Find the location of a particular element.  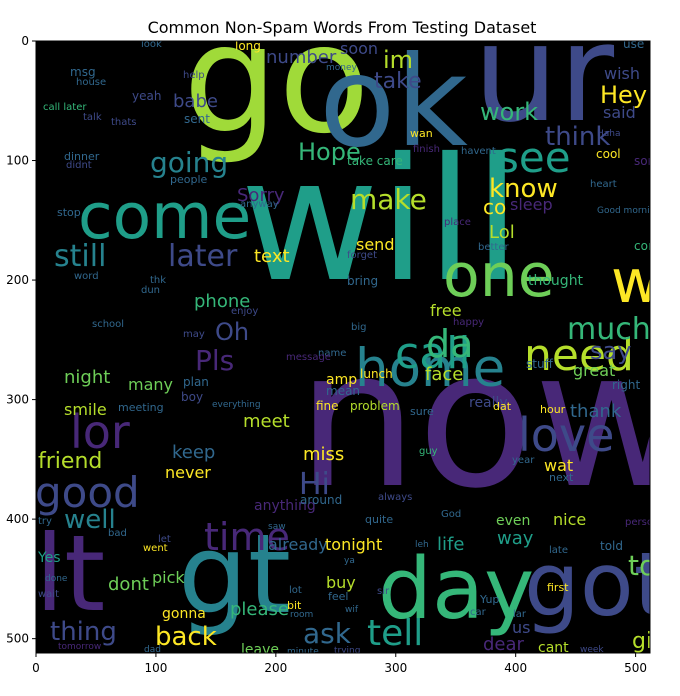

word-wait: wait is located at coordinates (48, 594).